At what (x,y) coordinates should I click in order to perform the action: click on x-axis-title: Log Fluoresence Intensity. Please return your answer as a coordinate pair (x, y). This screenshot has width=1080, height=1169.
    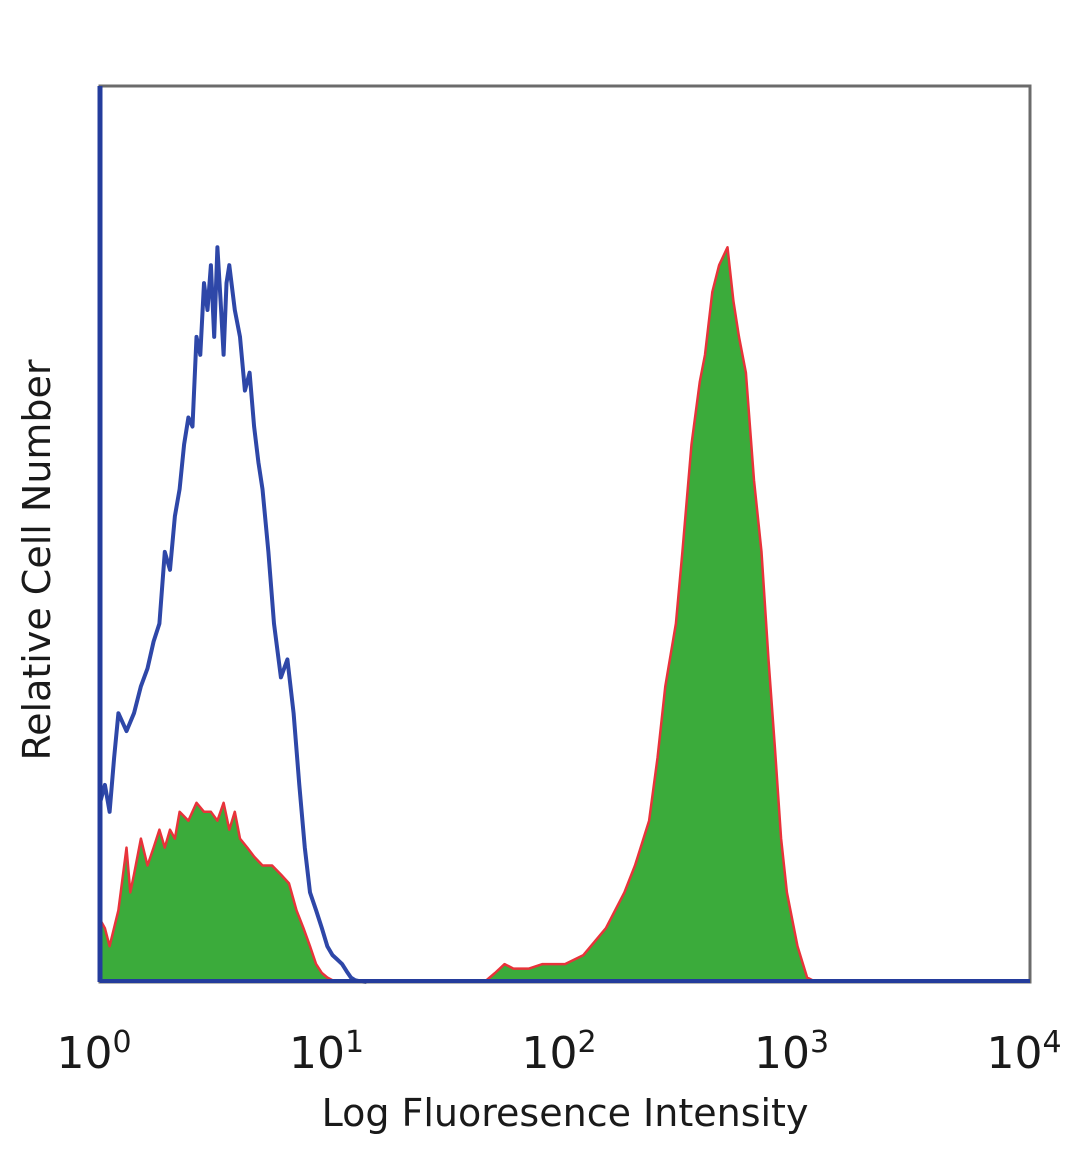
    Looking at the image, I should click on (565, 1113).